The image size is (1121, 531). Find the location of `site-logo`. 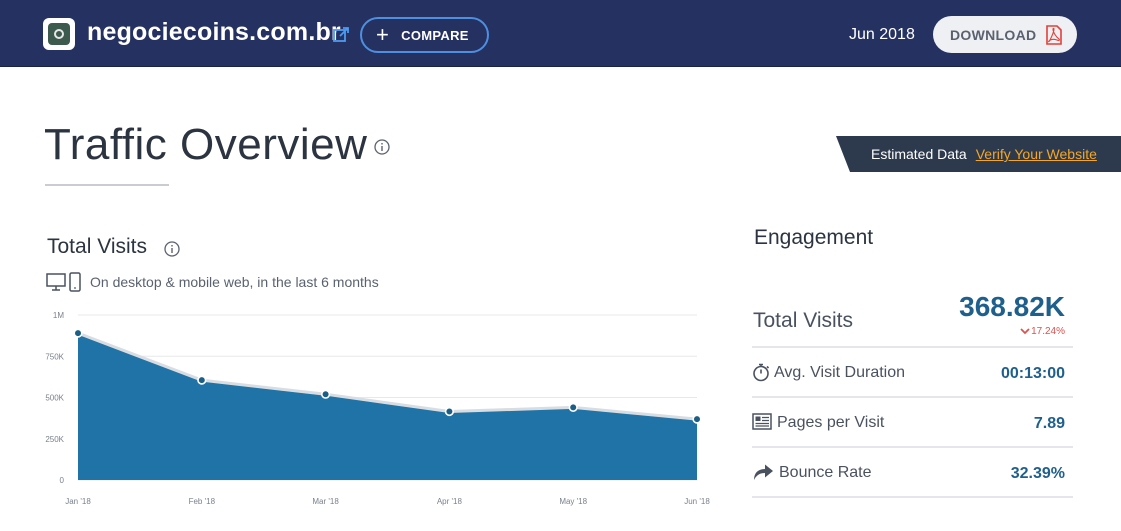

site-logo is located at coordinates (59, 34).